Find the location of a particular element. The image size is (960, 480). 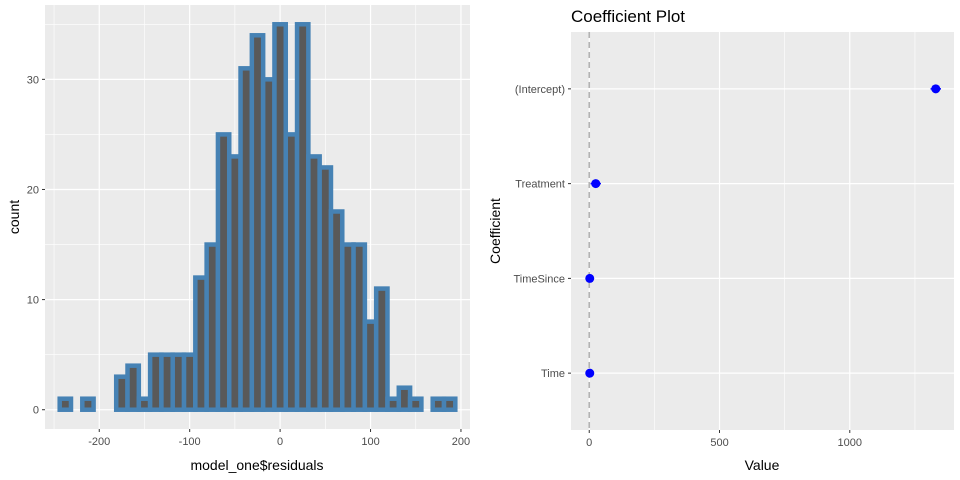

histogram-y-tick-label: 20 is located at coordinates (33, 190).